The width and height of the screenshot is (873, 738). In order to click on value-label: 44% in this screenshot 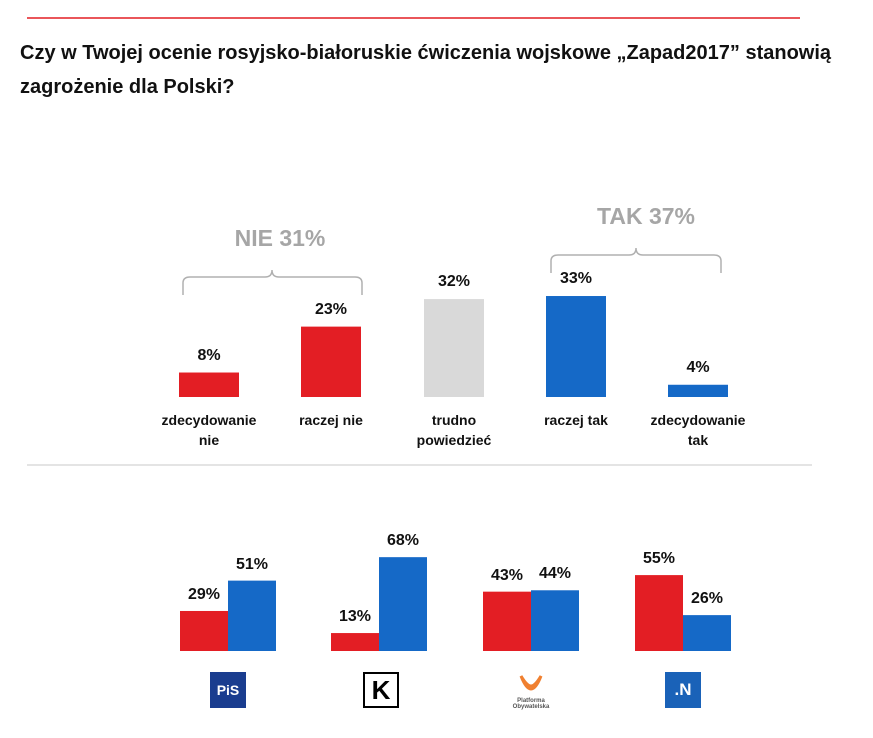, I will do `click(555, 574)`.